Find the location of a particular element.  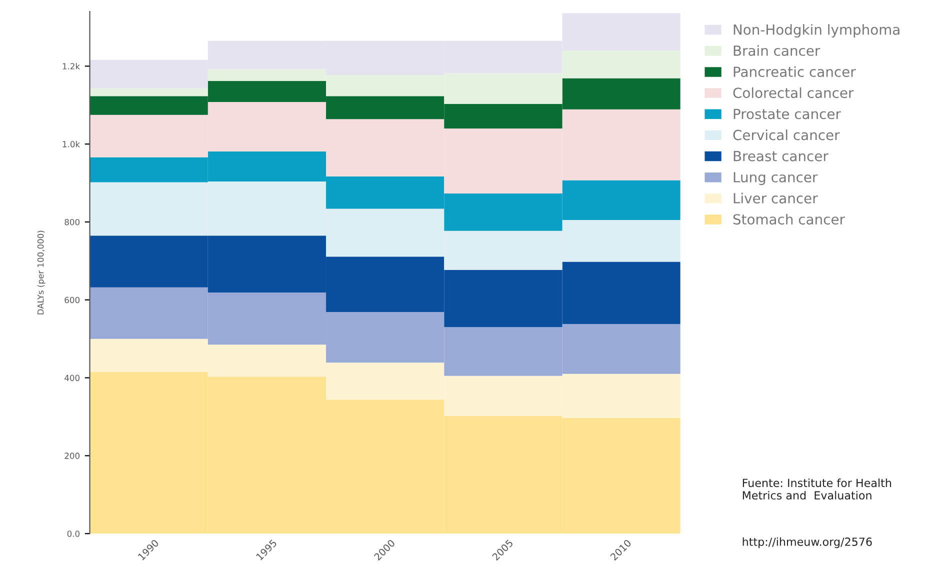

legend-label: Breast cancer is located at coordinates (781, 156).